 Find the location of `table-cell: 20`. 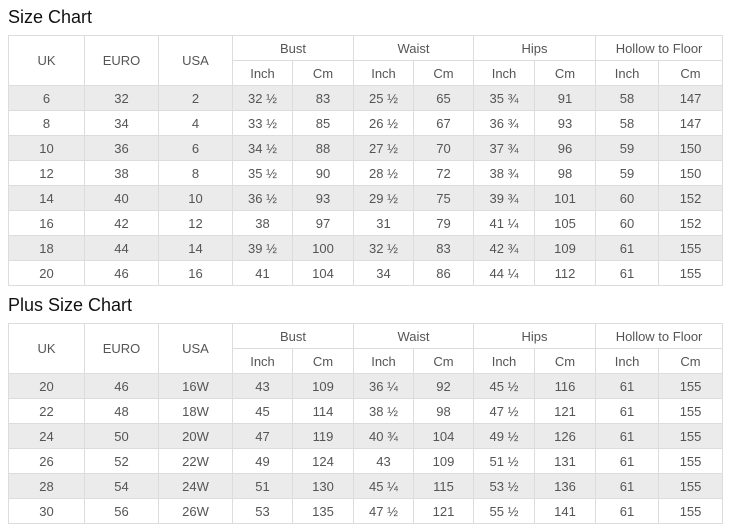

table-cell: 20 is located at coordinates (46, 273).